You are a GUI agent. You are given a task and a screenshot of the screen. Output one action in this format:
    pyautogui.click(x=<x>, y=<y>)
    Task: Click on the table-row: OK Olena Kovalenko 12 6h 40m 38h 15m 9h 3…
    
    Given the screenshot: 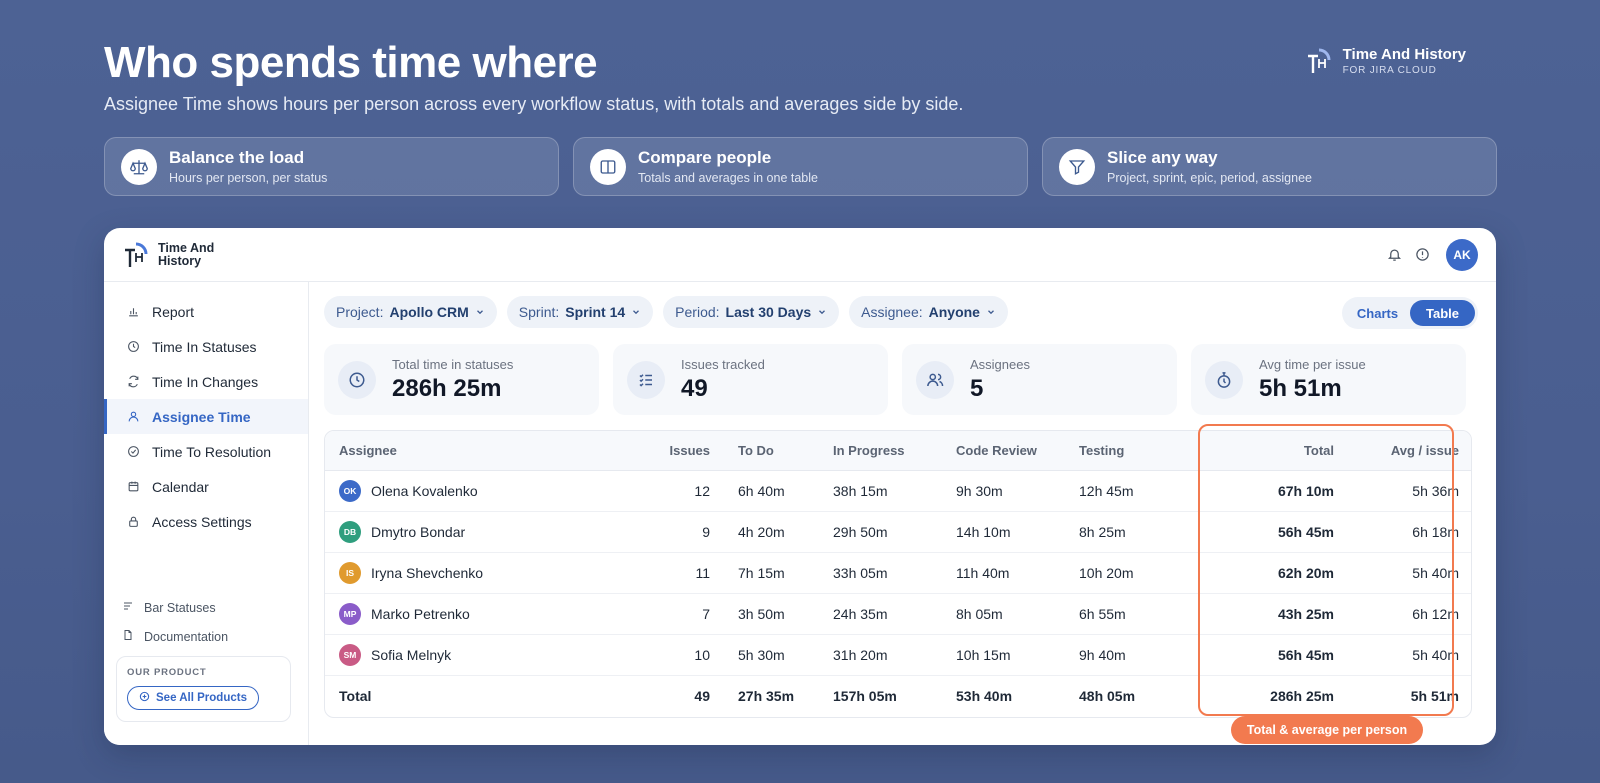 What is the action you would take?
    pyautogui.click(x=898, y=491)
    